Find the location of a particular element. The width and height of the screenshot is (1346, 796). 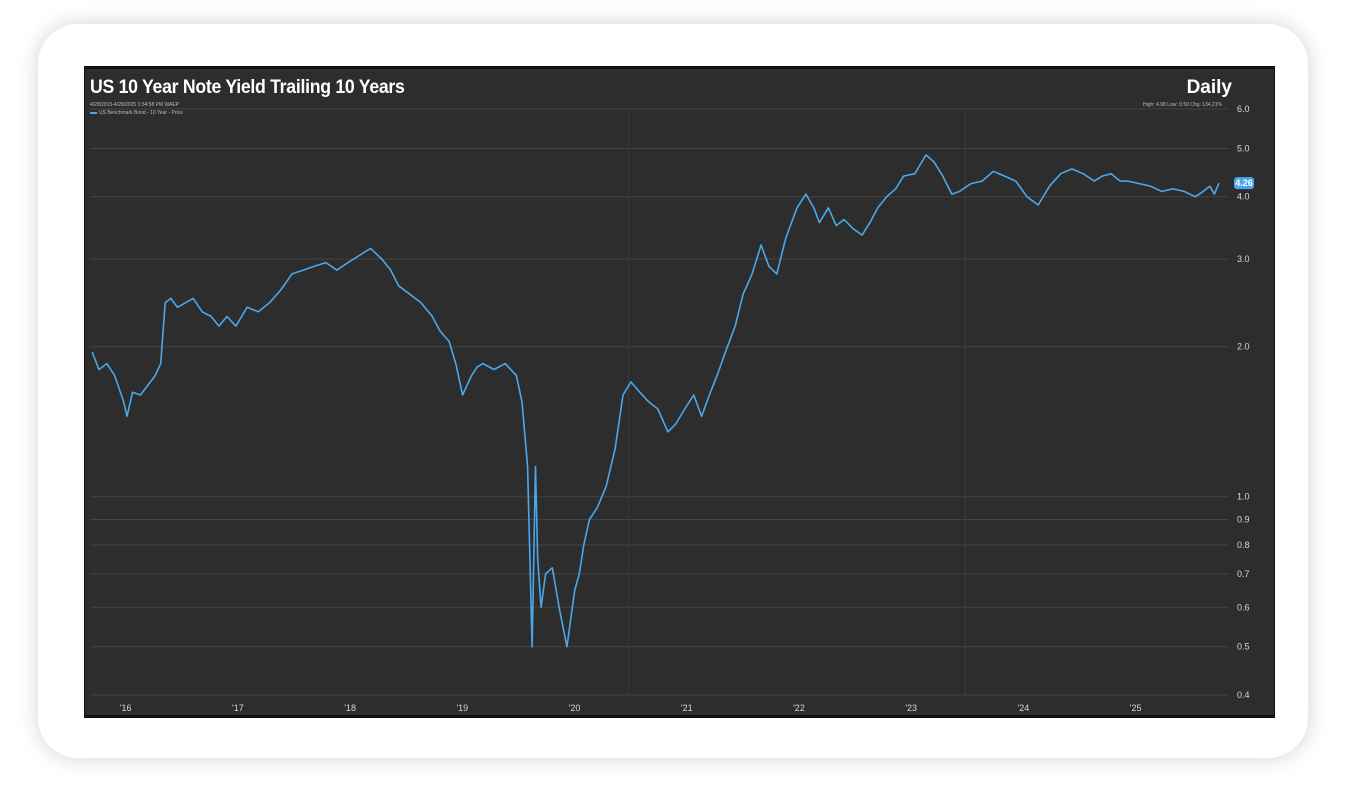

x-tick-label: '24 is located at coordinates (1024, 708).